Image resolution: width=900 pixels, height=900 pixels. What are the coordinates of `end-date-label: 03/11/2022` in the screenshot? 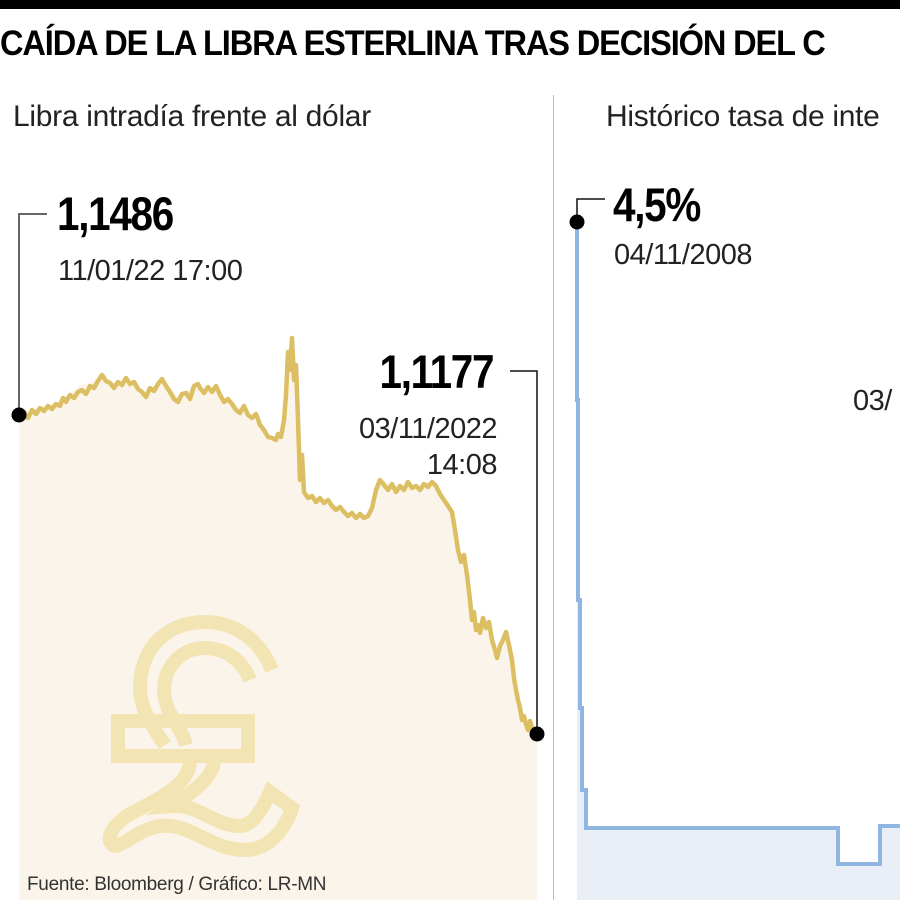 It's located at (428, 429).